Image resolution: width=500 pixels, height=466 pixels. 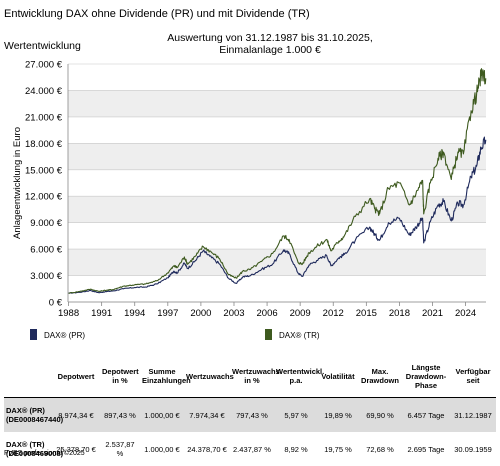 What do you see at coordinates (76, 414) in the screenshot?
I see `table-cell: 8.974,34 €` at bounding box center [76, 414].